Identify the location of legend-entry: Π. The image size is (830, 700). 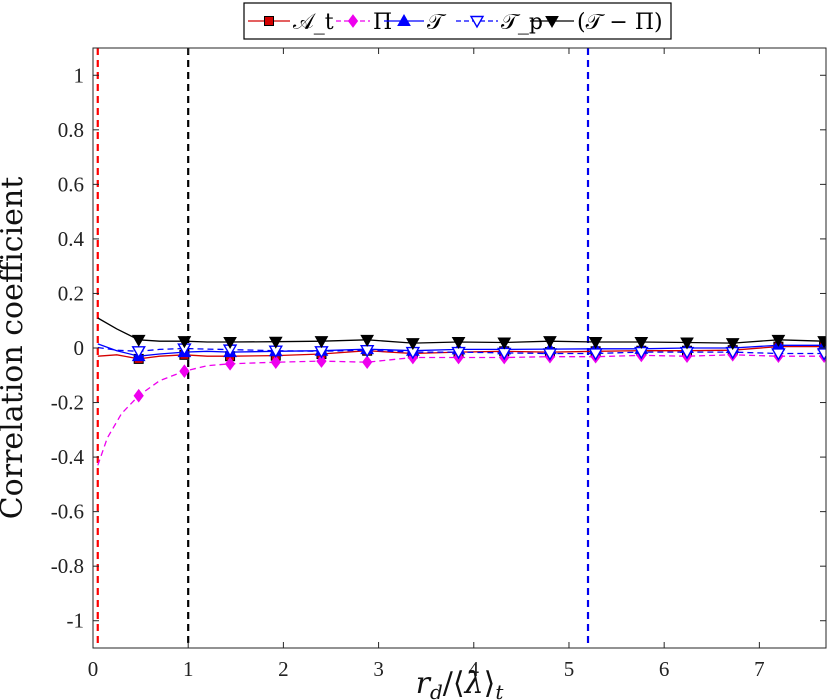
(364, 22).